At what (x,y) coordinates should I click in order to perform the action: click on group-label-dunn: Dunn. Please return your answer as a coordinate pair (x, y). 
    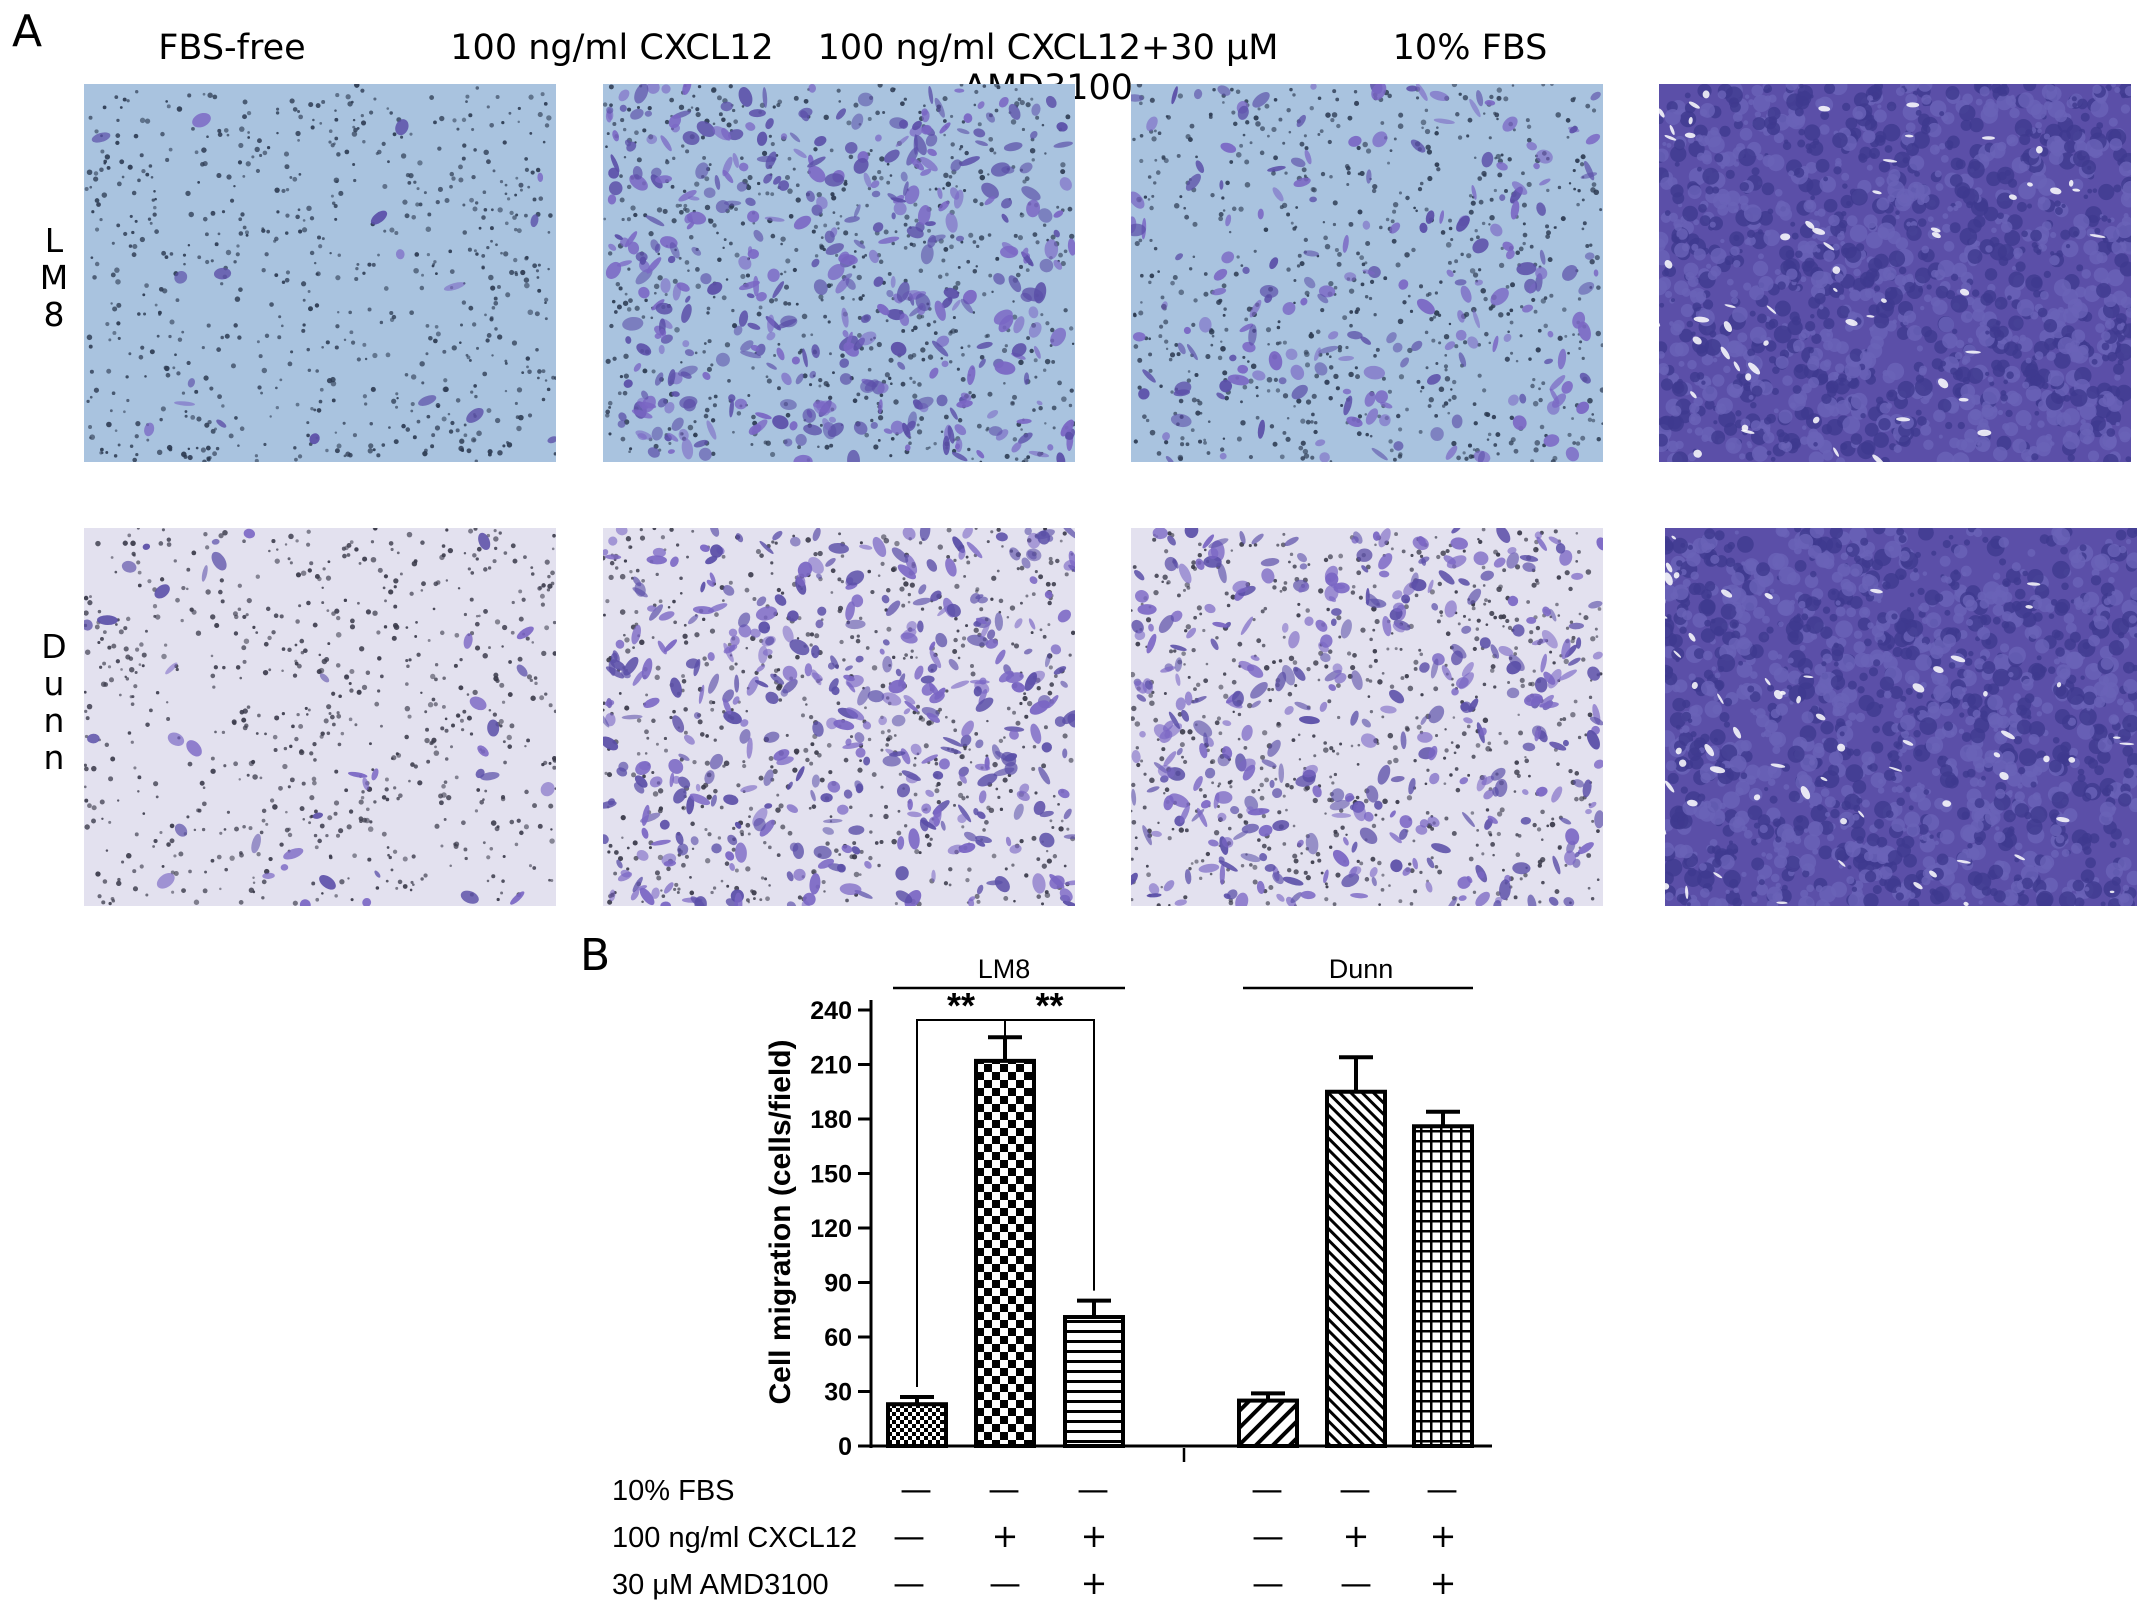
    Looking at the image, I should click on (1361, 969).